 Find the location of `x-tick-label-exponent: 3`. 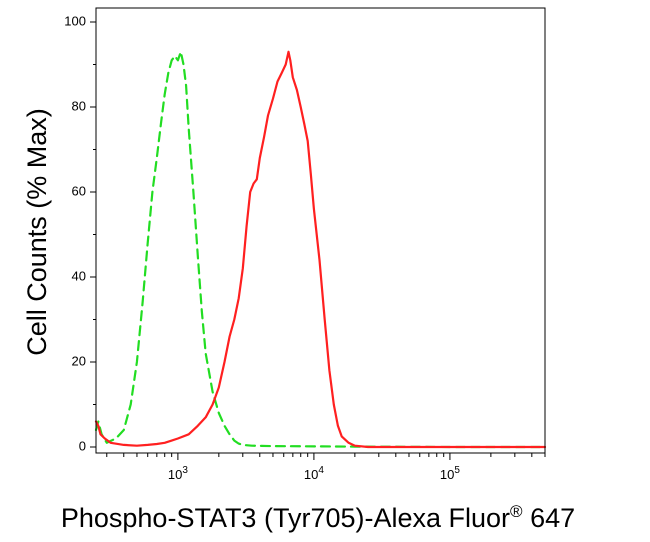

x-tick-label-exponent: 3 is located at coordinates (185, 470).